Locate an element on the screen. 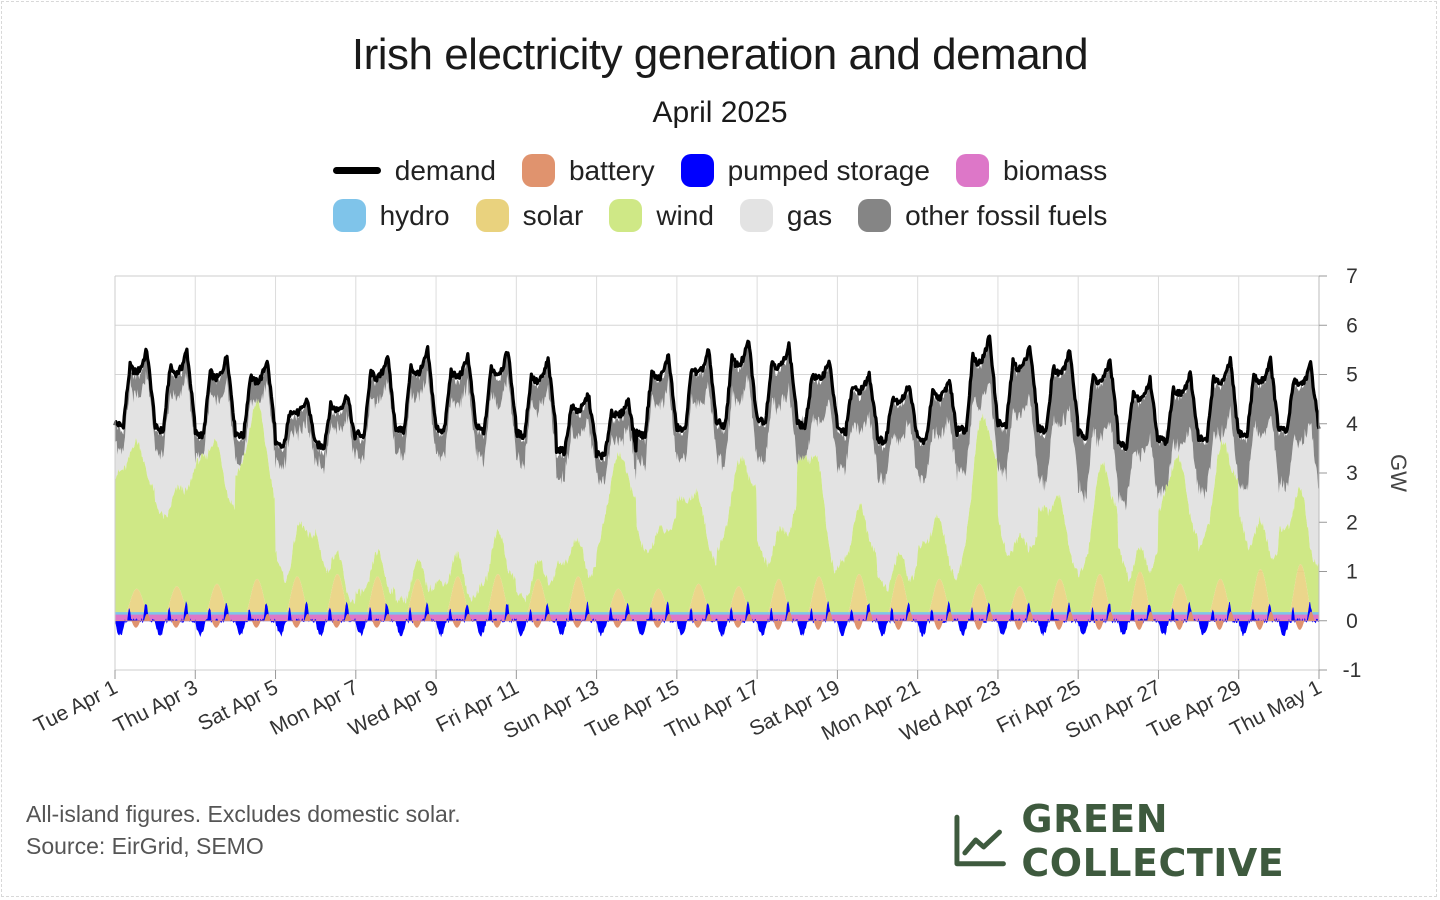 The width and height of the screenshot is (1440, 900). chart-subtitle: April 2025 is located at coordinates (720, 112).